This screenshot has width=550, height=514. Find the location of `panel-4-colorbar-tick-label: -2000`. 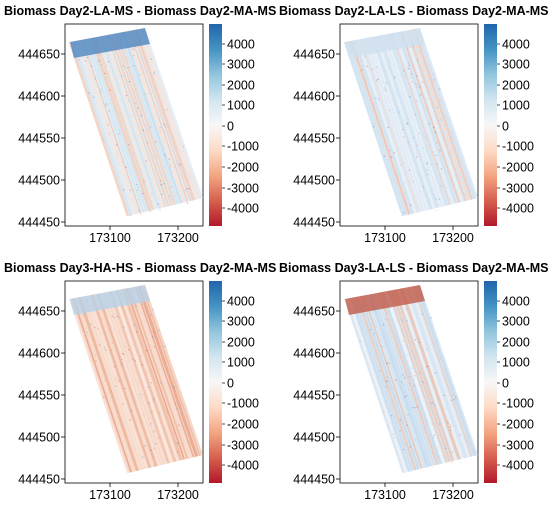

panel-4-colorbar-tick-label: -2000 is located at coordinates (518, 425).